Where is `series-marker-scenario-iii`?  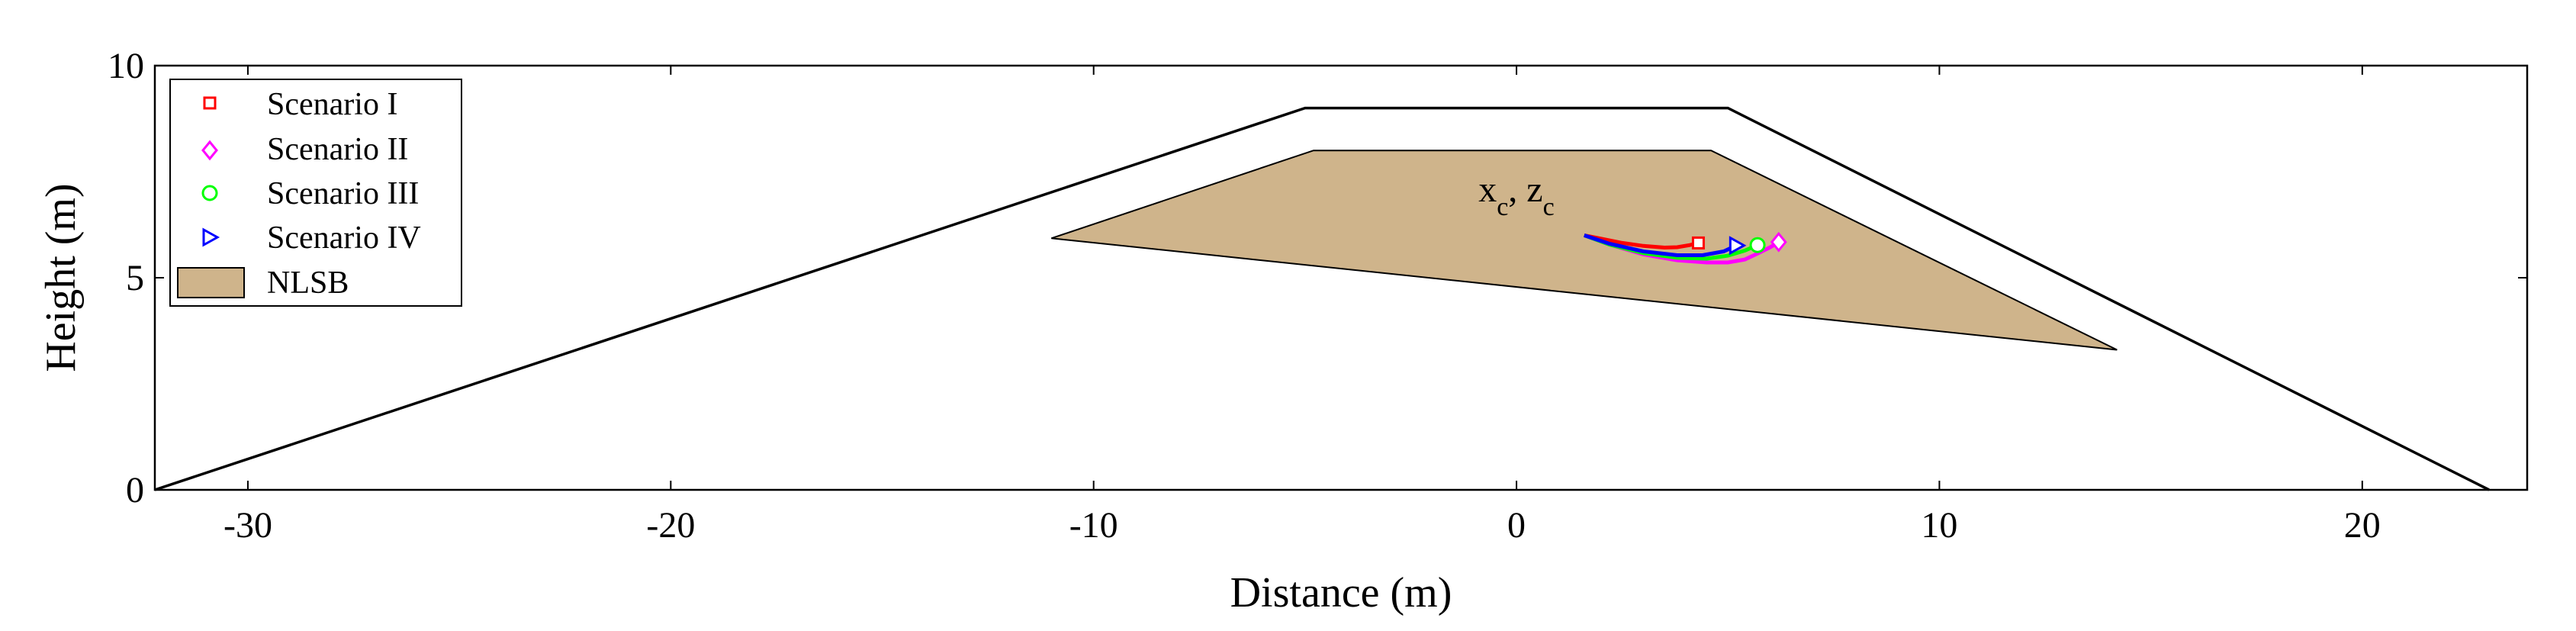
series-marker-scenario-iii is located at coordinates (1757, 245).